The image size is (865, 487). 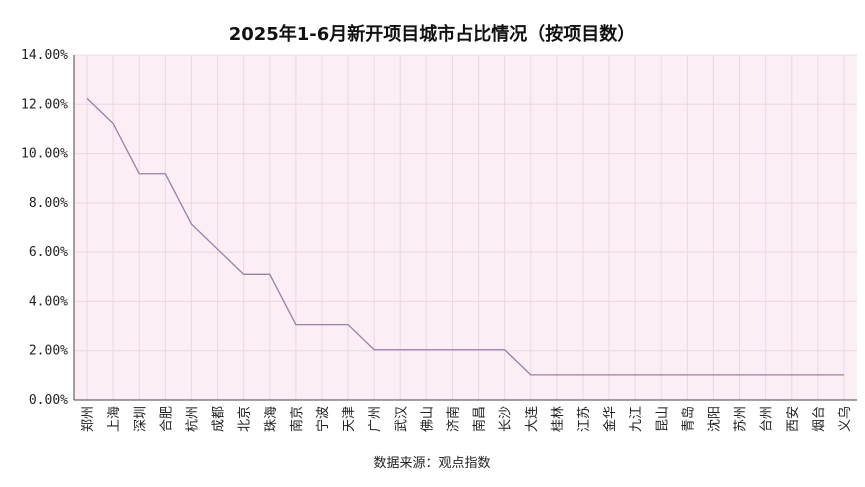 I want to click on x-tick-label: 金华, so click(x=610, y=419).